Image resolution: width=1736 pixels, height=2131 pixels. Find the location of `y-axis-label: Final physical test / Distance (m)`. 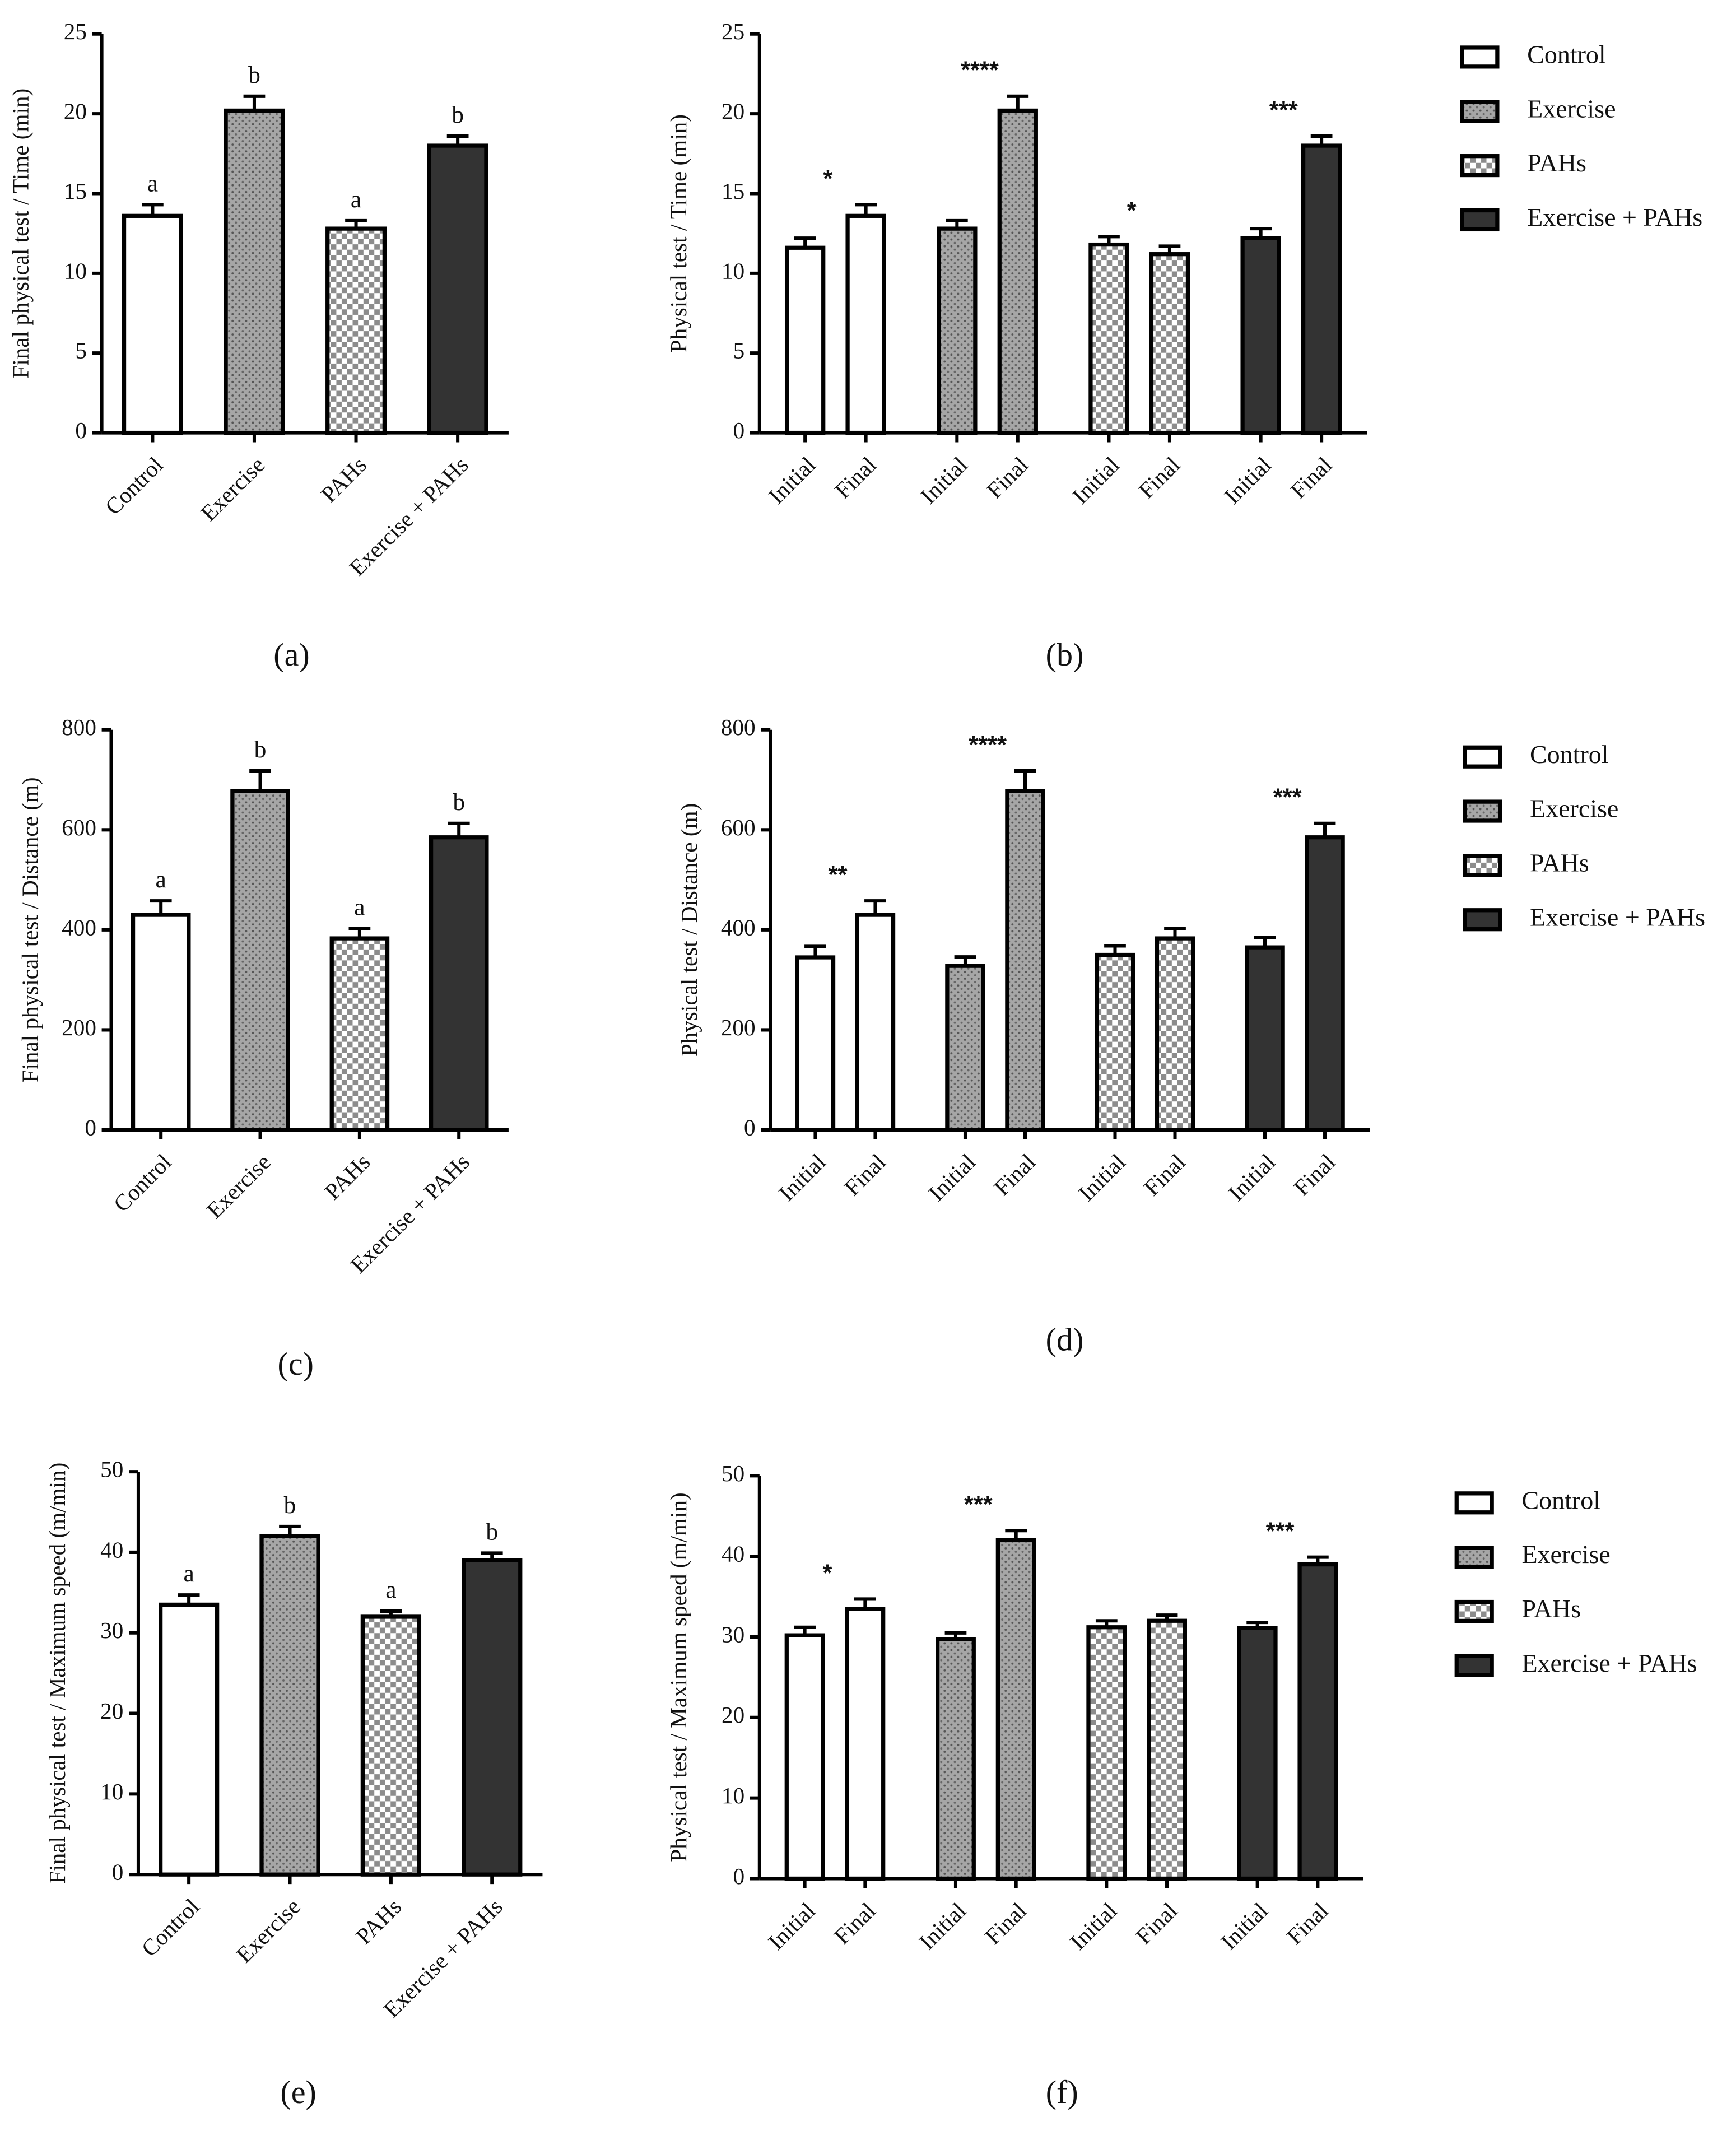

y-axis-label: Final physical test / Distance (m) is located at coordinates (30, 929).